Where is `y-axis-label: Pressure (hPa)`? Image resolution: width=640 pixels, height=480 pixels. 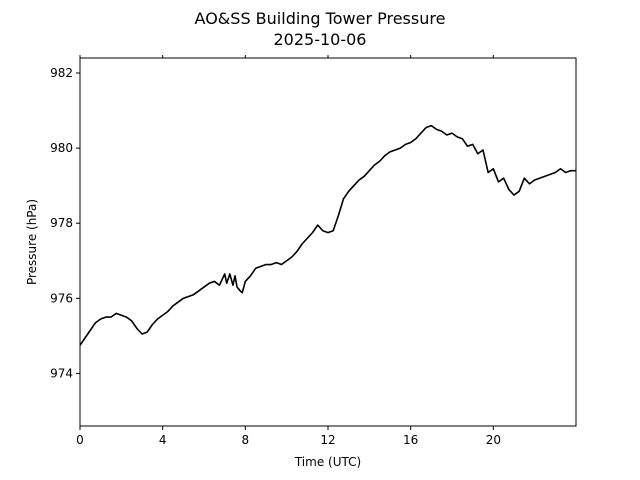
y-axis-label: Pressure (hPa) is located at coordinates (32, 242).